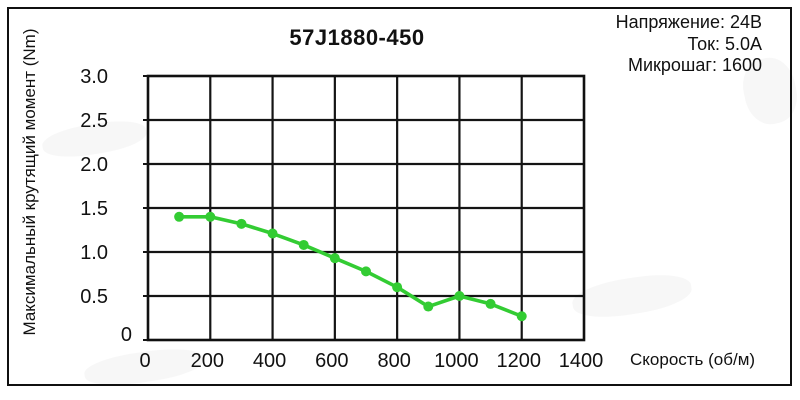 Image resolution: width=800 pixels, height=400 pixels. I want to click on torque-curve, so click(350, 267).